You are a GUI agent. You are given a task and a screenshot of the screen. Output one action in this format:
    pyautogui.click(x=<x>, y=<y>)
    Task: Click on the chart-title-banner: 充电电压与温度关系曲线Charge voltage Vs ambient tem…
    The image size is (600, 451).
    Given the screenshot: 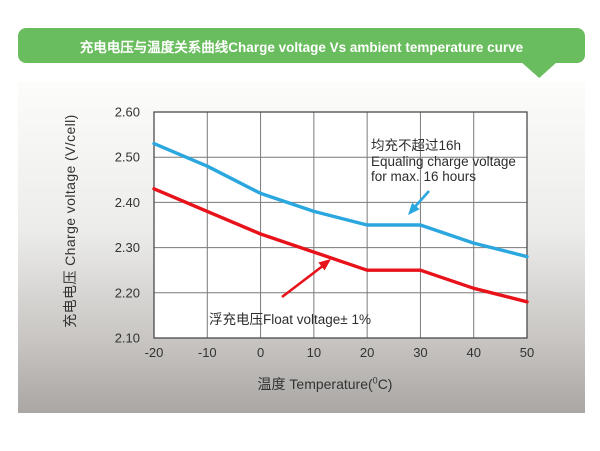 What is the action you would take?
    pyautogui.click(x=301, y=45)
    